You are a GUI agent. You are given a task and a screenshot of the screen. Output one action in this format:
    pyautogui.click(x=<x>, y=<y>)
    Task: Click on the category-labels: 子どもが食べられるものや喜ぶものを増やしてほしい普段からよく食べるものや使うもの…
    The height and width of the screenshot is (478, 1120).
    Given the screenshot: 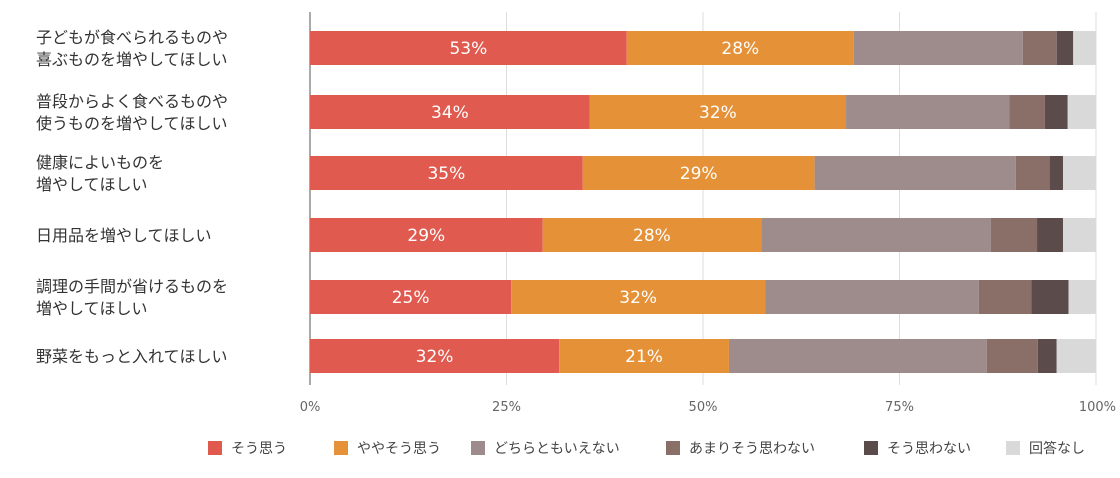 What is the action you would take?
    pyautogui.click(x=132, y=197)
    